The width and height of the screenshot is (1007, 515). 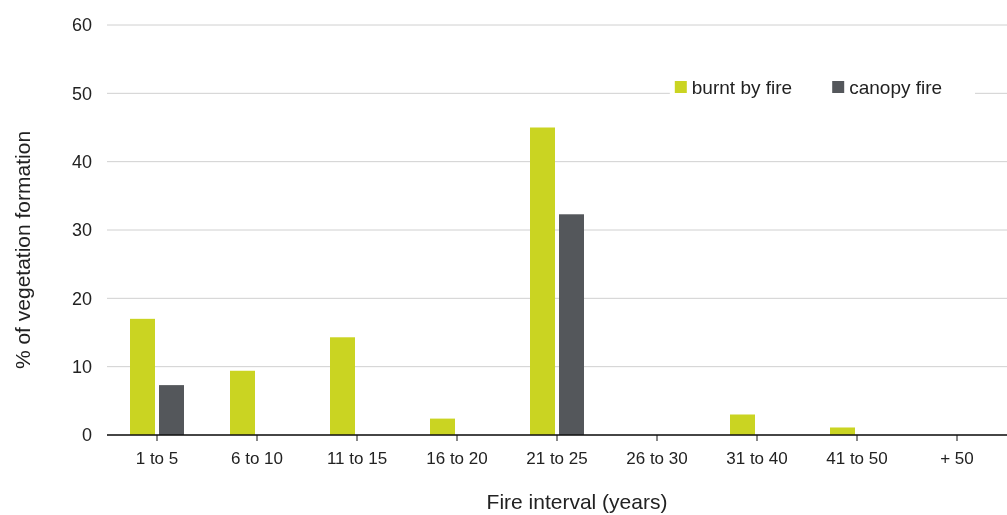 I want to click on x-tick-label: 16 to 20, so click(x=457, y=458).